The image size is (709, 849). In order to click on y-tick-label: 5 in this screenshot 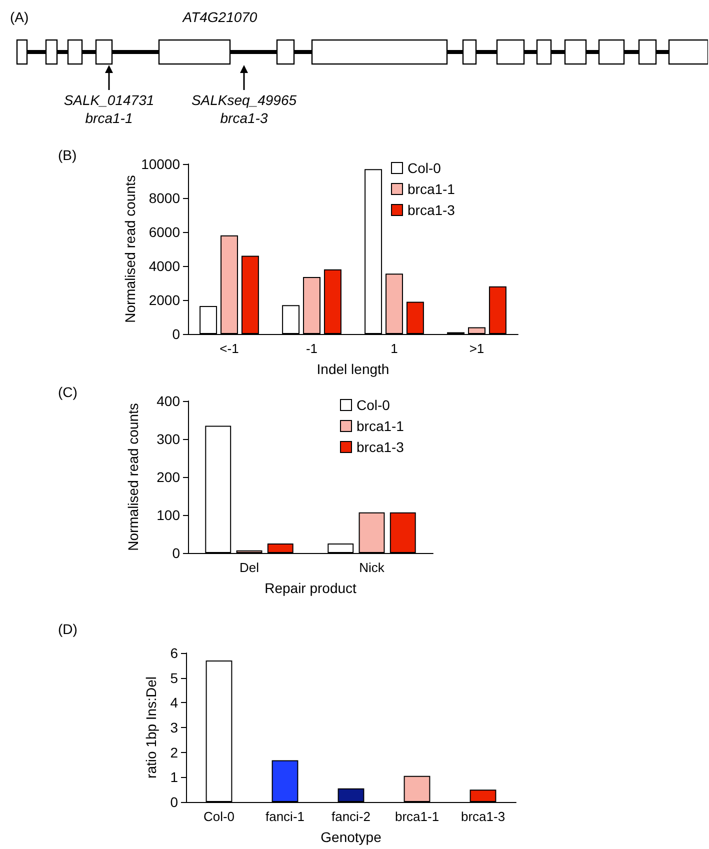, I will do `click(174, 678)`.